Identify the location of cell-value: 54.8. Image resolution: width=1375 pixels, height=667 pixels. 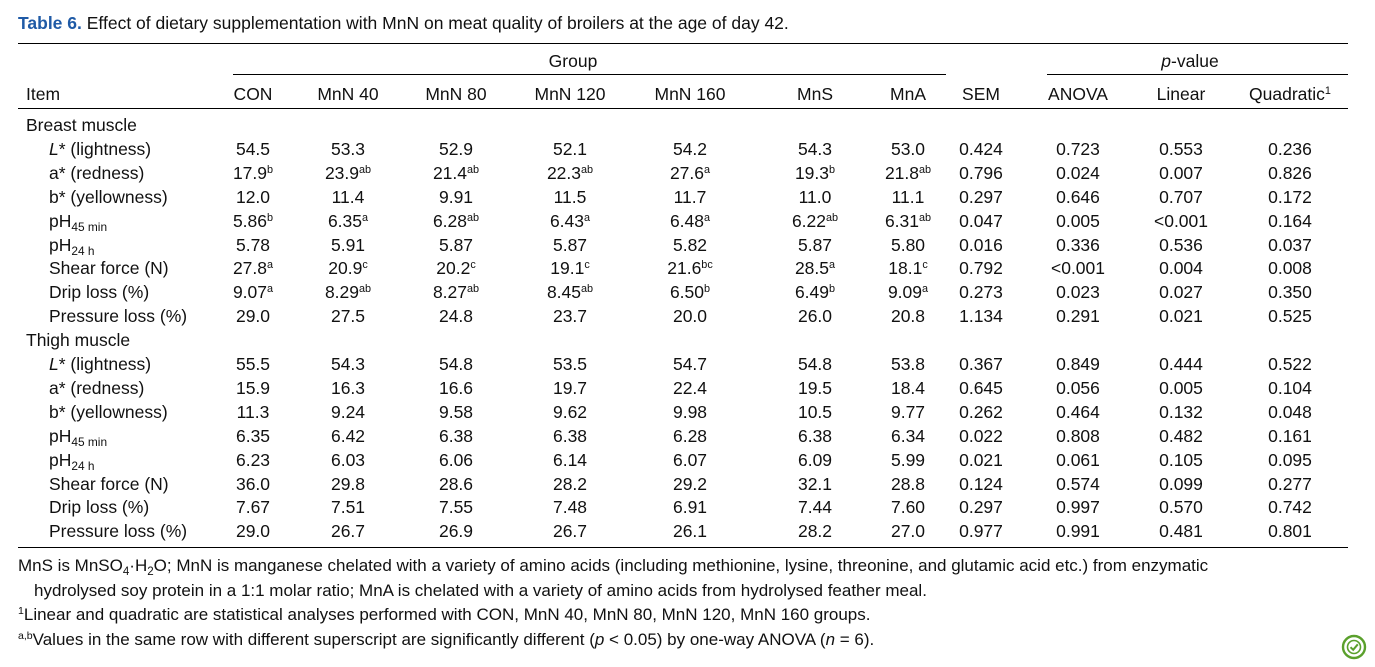
(815, 364).